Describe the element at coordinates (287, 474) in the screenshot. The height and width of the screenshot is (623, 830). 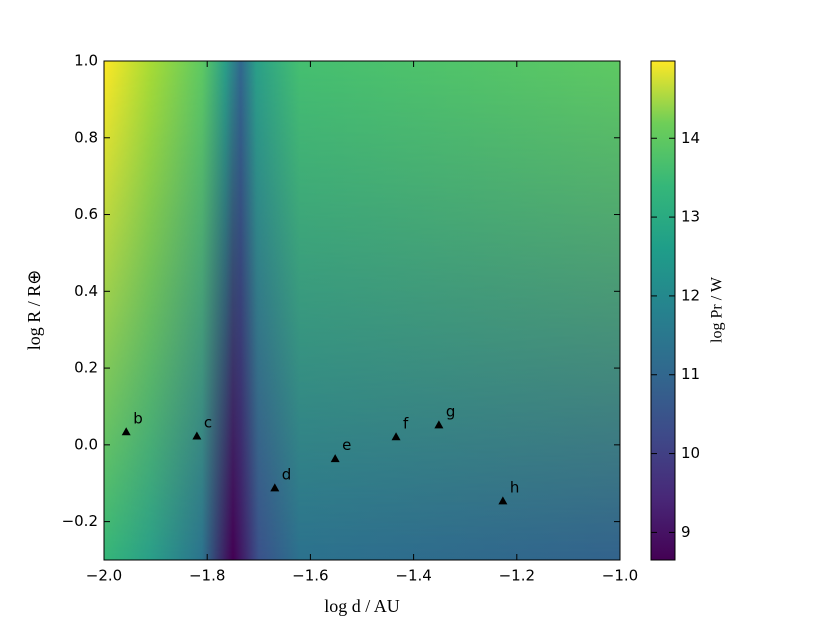
I see `point-label: d` at that location.